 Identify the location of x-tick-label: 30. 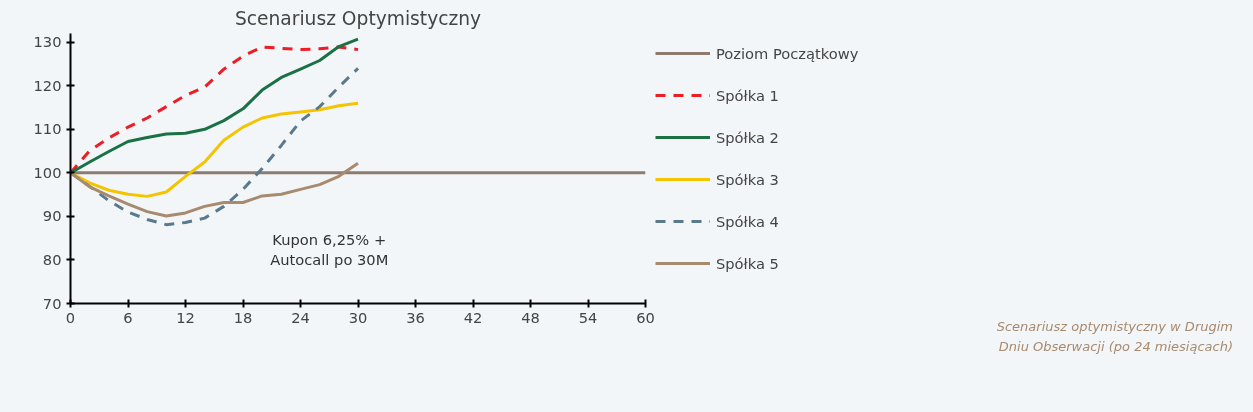
(358, 317).